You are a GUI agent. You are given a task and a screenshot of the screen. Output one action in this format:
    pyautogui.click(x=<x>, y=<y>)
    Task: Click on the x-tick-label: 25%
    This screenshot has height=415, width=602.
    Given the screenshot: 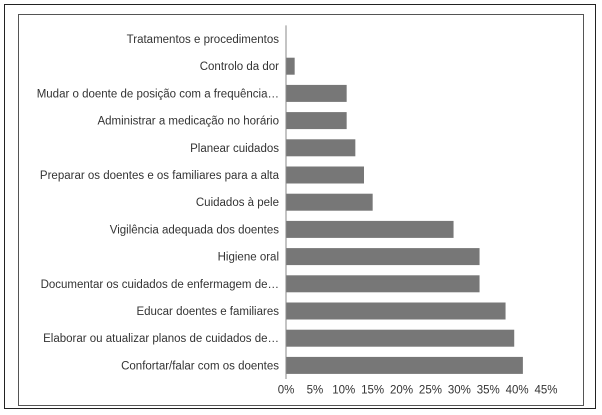 What is the action you would take?
    pyautogui.click(x=430, y=390)
    